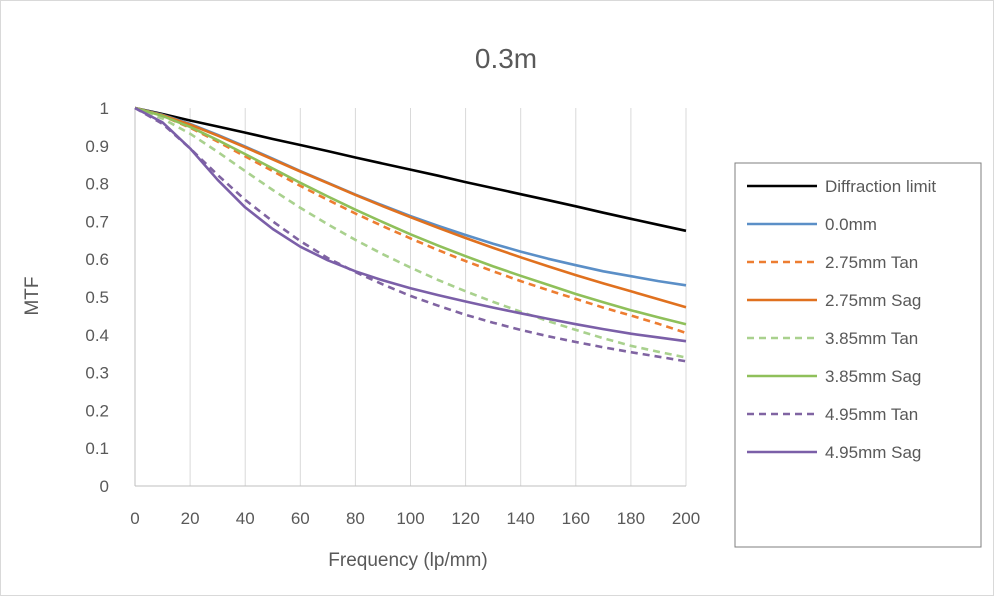  I want to click on x-tick-label: 200, so click(686, 518).